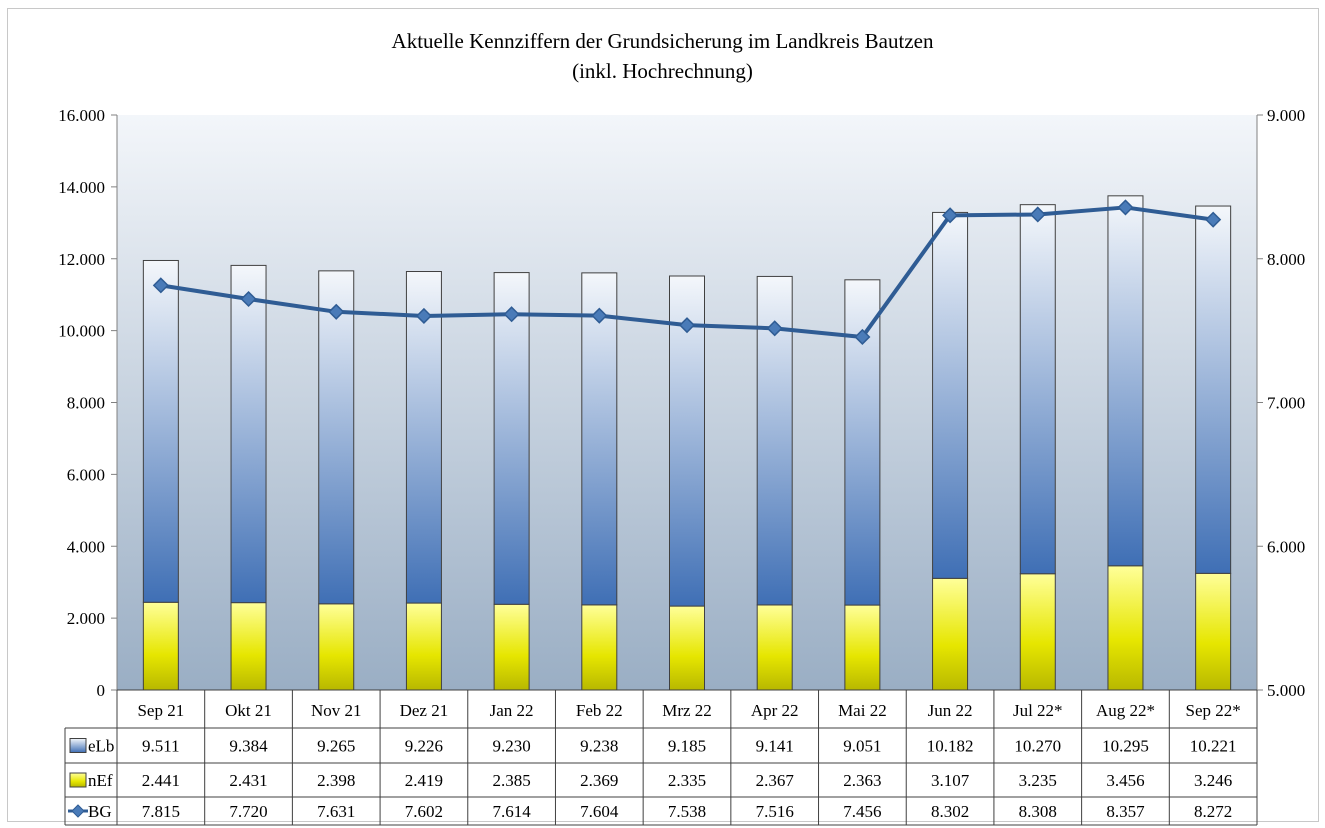  I want to click on left-axis-tick-label: 16.000, so click(81, 115).